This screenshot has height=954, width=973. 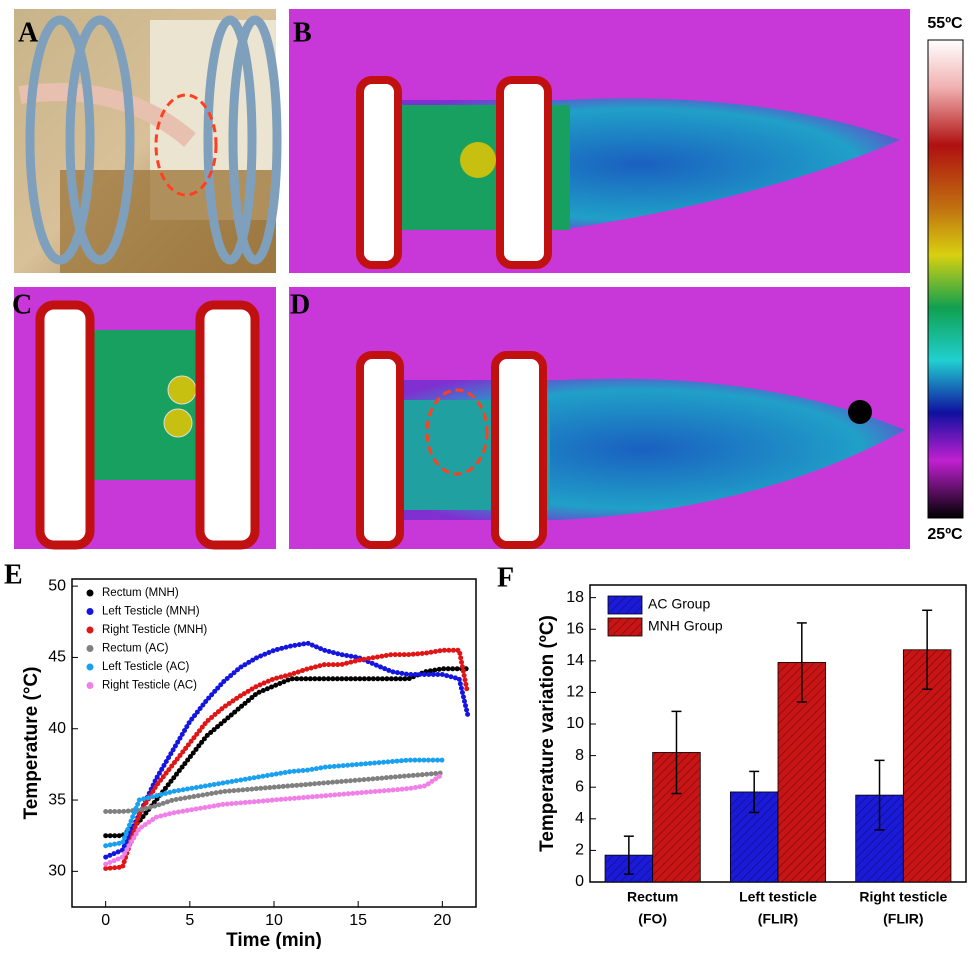 What do you see at coordinates (31, 743) in the screenshot?
I see `y-axis-label: Temperature (°C)` at bounding box center [31, 743].